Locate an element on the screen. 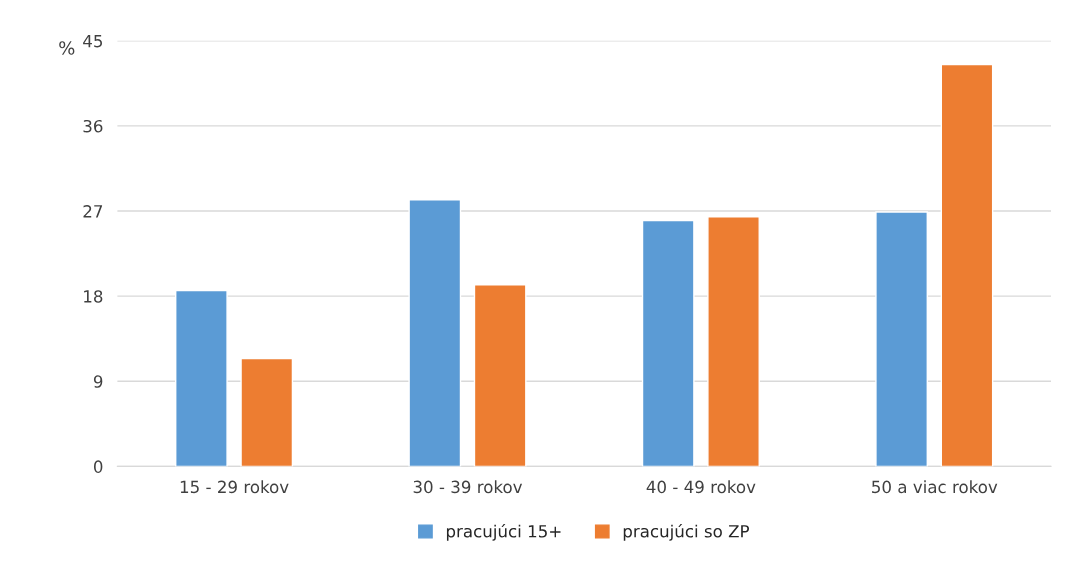 This screenshot has height=583, width=1067. y-tick-label: 9 is located at coordinates (98, 381).